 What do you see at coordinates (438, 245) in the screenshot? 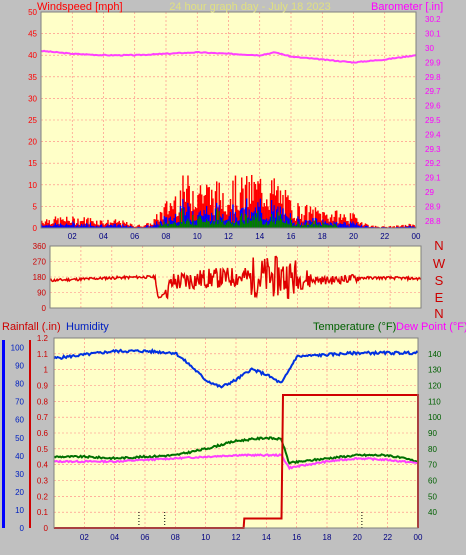
I see `compass-n-top: N` at bounding box center [438, 245].